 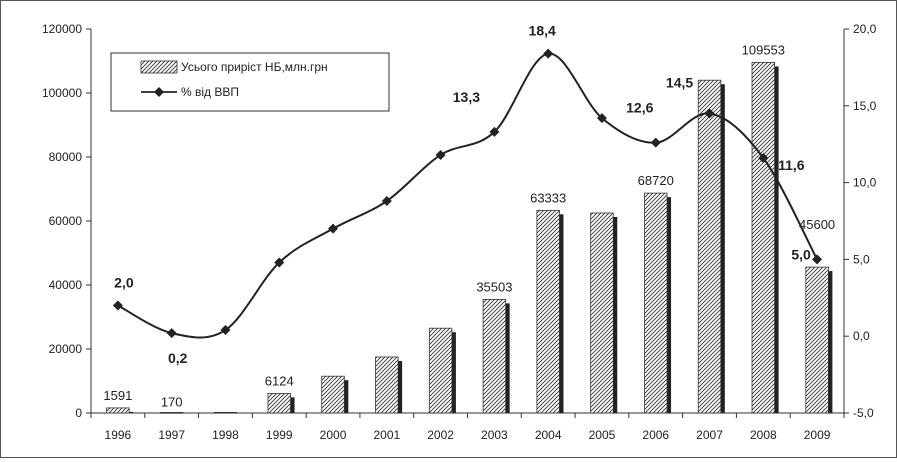 What do you see at coordinates (279, 380) in the screenshot?
I see `bar-value-label: 6124` at bounding box center [279, 380].